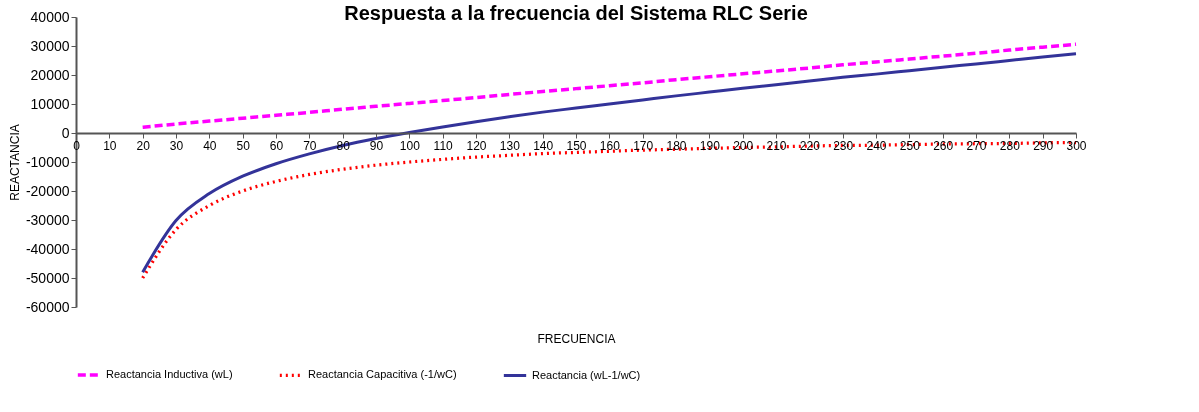 This screenshot has width=1199, height=412. I want to click on y-tick-label: -20000, so click(47, 190).